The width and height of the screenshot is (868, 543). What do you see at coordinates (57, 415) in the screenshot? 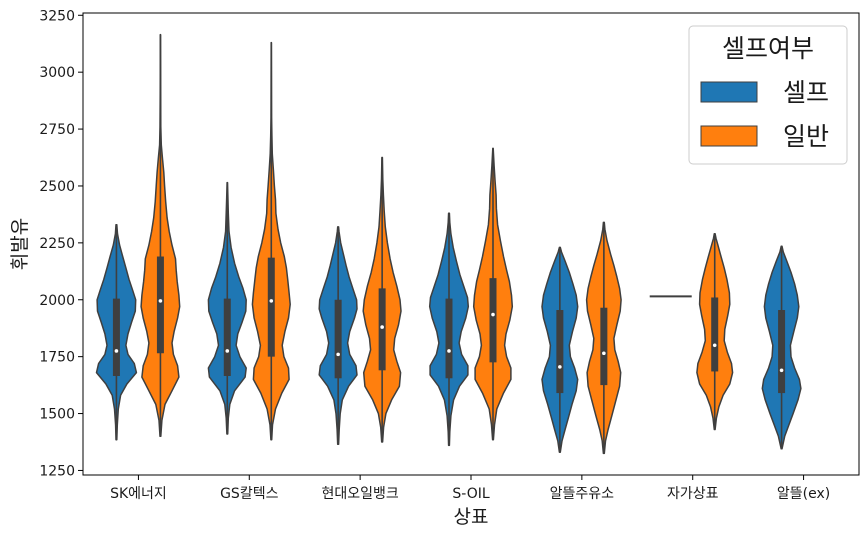
I see `y-tick-label: 1500` at bounding box center [57, 415].